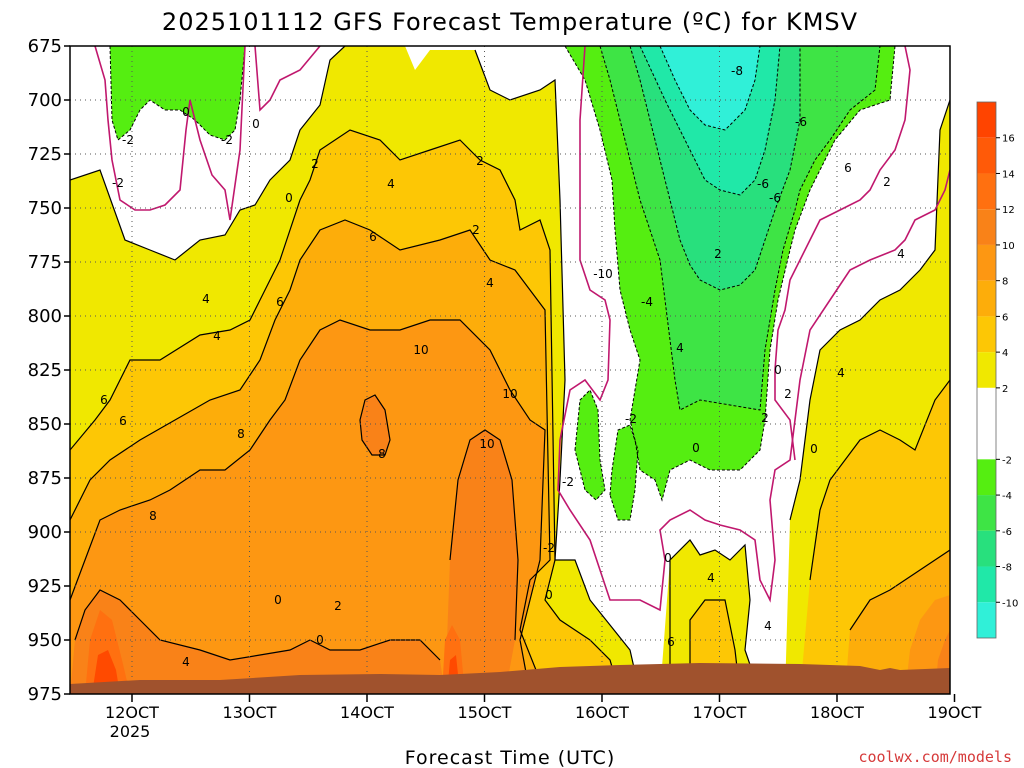 The image size is (1024, 768). I want to click on credit-text: coolwx.com/models, so click(935, 757).